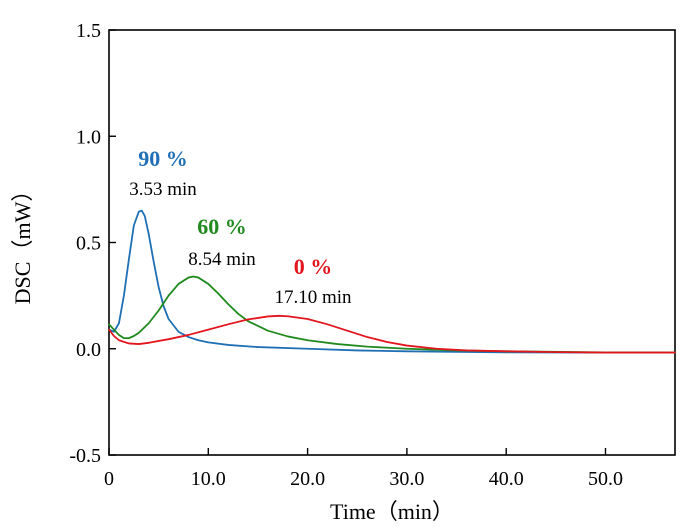  I want to click on series-label-0pct: 0 %, so click(313, 266).